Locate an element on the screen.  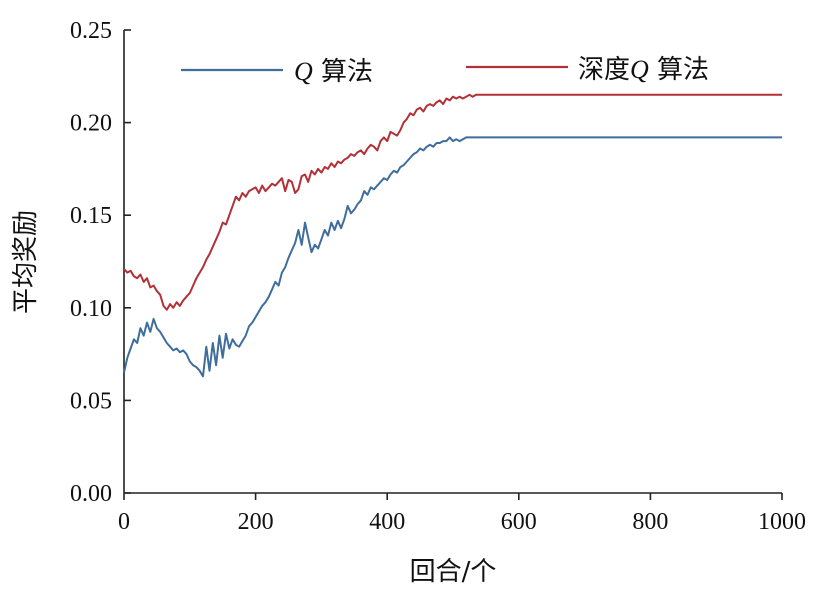
legend-label-q-suffix: 算法 is located at coordinates (343, 72).